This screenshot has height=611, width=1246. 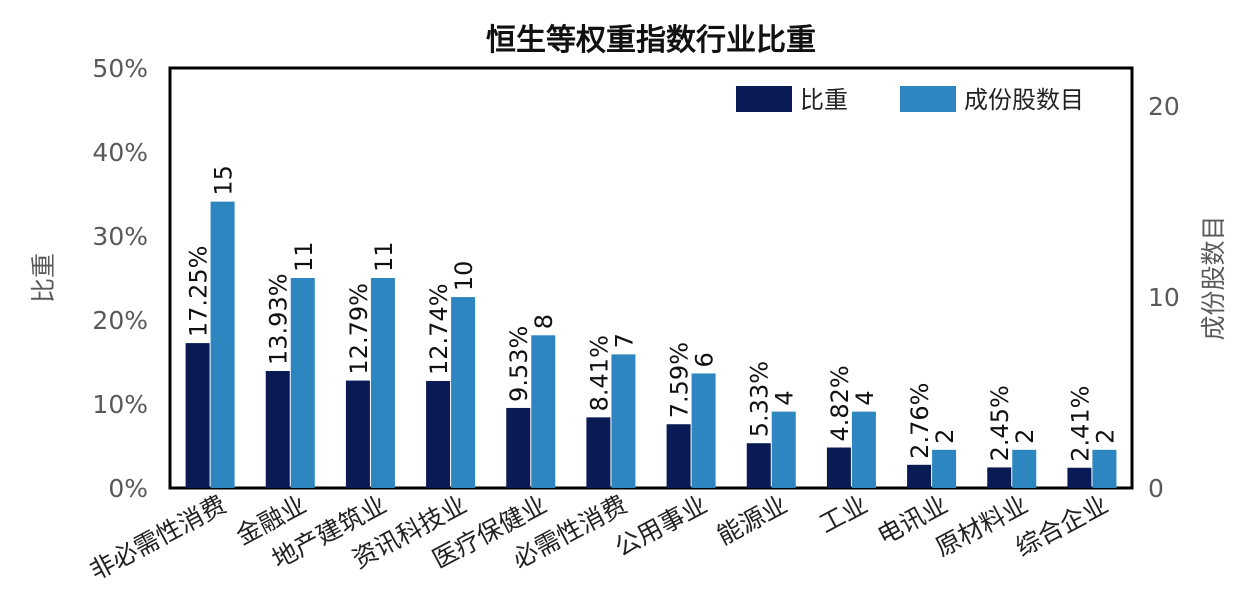 What do you see at coordinates (439, 329) in the screenshot?
I see `data-label-weight: 12.74%` at bounding box center [439, 329].